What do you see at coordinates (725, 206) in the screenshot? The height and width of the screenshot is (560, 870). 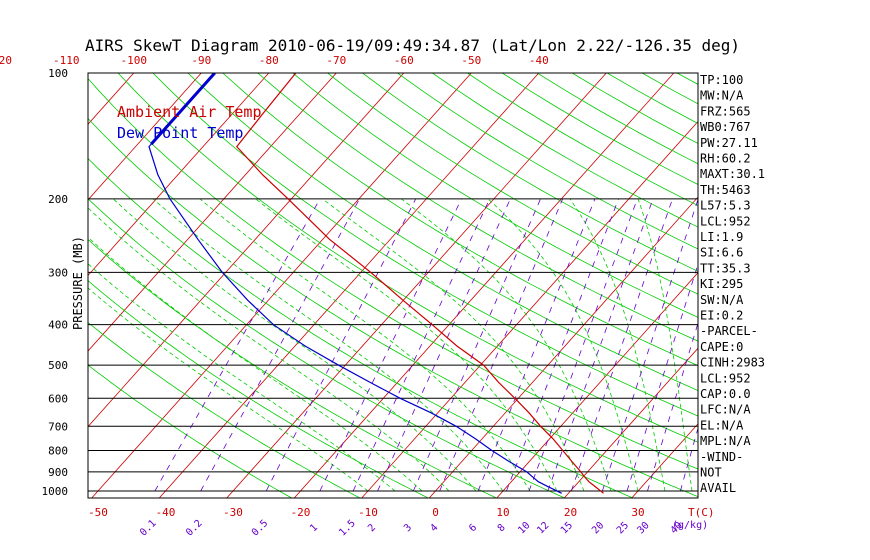 I see `index-item: L57:5.3` at bounding box center [725, 206].